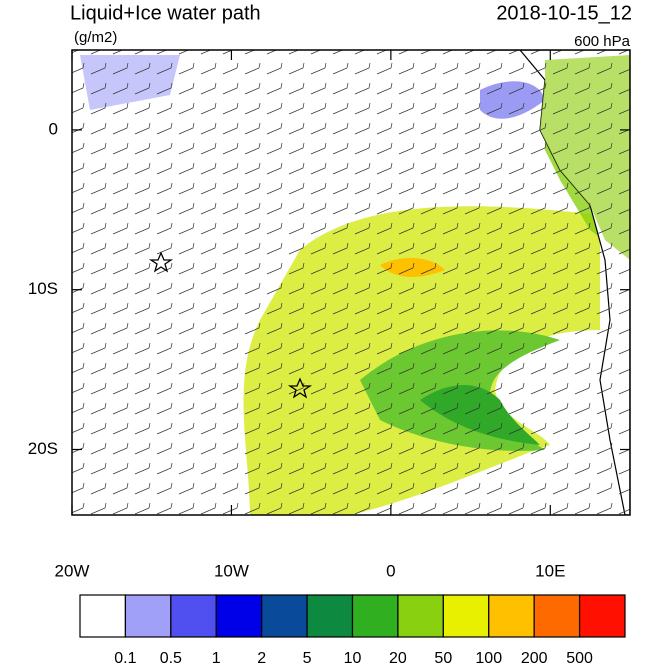  What do you see at coordinates (488, 658) in the screenshot?
I see `colorbar-label: 100` at bounding box center [488, 658].